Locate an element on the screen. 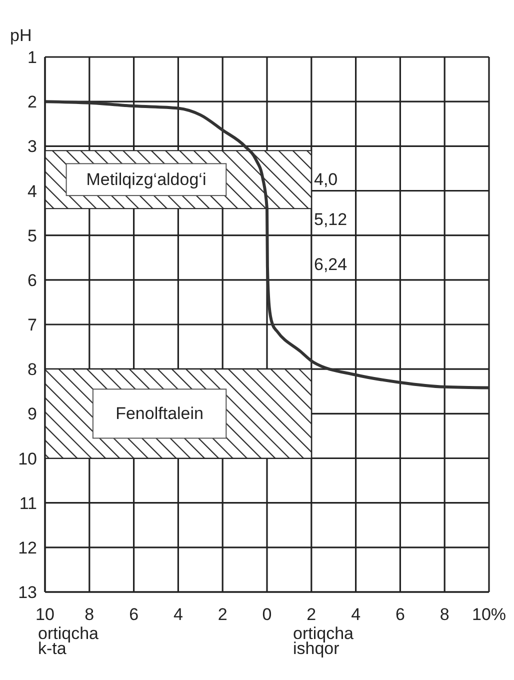 The width and height of the screenshot is (514, 680). band-label: Fenolftalein is located at coordinates (160, 414).